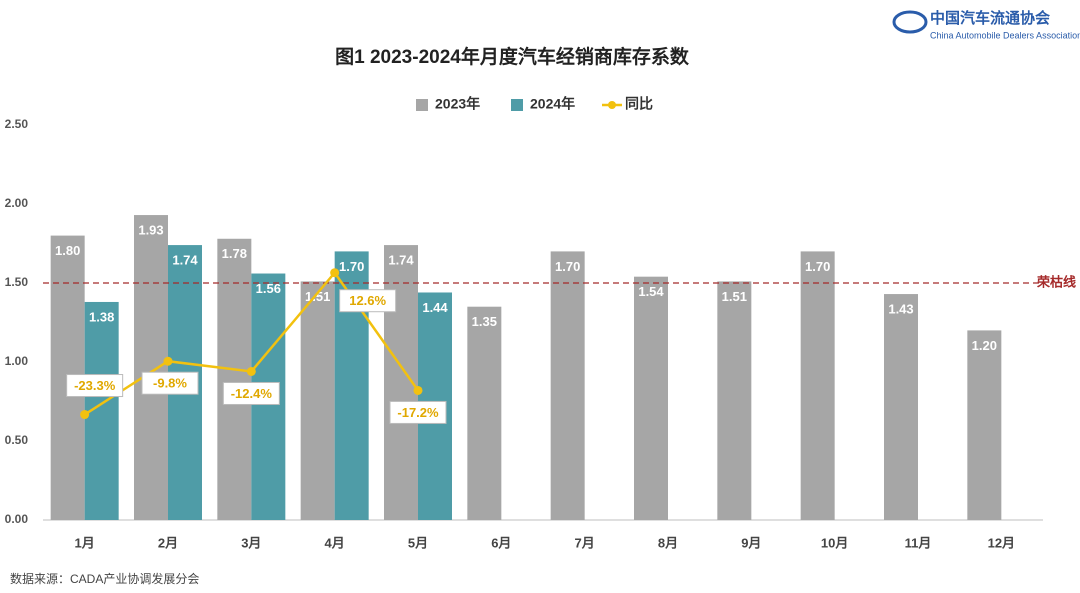 Image resolution: width=1080 pixels, height=593 pixels. Describe the element at coordinates (17, 361) in the screenshot. I see `y-tick-label: 1.00` at that location.